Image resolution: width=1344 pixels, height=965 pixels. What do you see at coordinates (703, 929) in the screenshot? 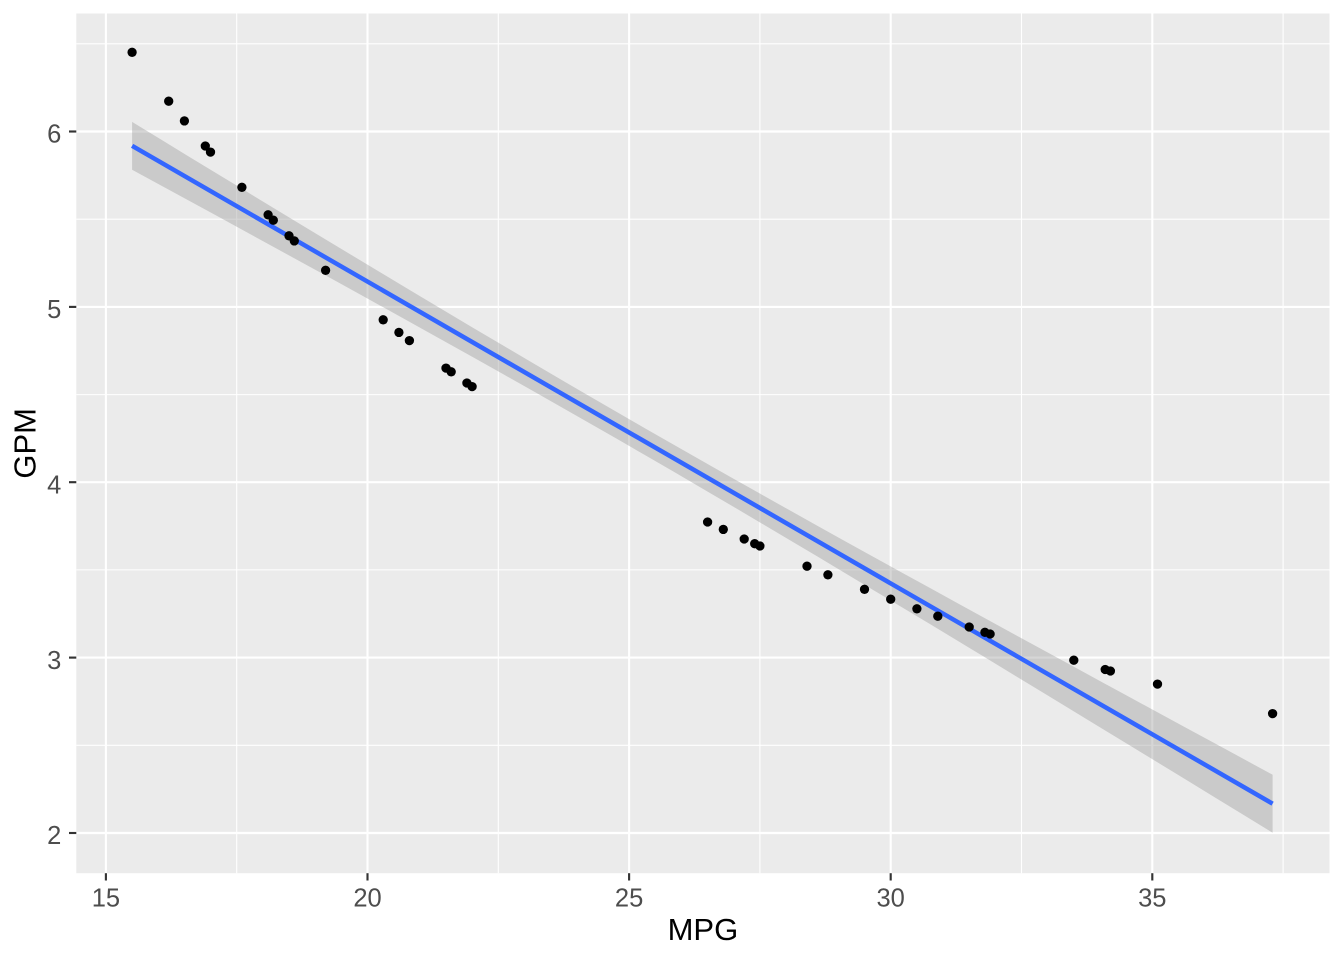
I see `svg-text: MPG` at bounding box center [703, 929].